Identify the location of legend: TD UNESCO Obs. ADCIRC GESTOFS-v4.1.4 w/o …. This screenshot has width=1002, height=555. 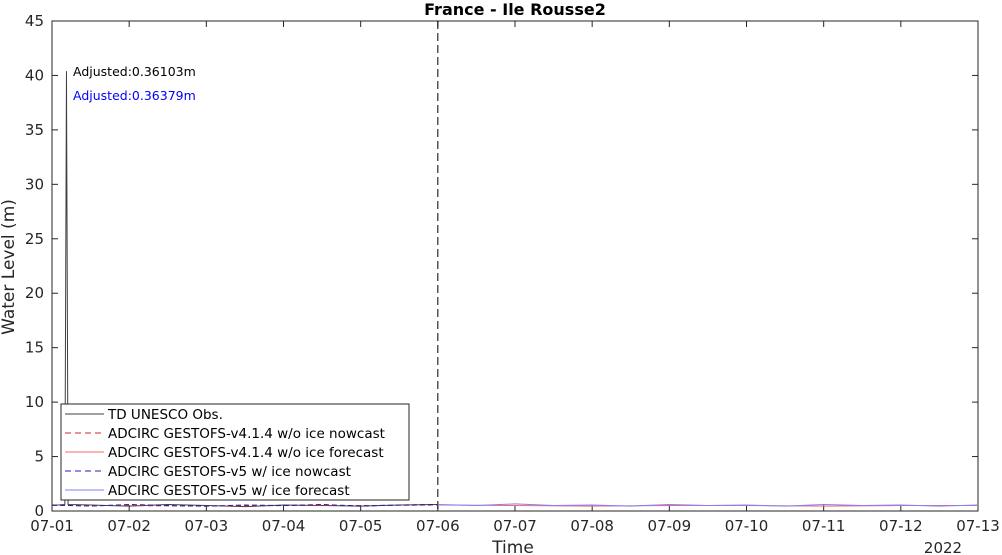
(235, 452).